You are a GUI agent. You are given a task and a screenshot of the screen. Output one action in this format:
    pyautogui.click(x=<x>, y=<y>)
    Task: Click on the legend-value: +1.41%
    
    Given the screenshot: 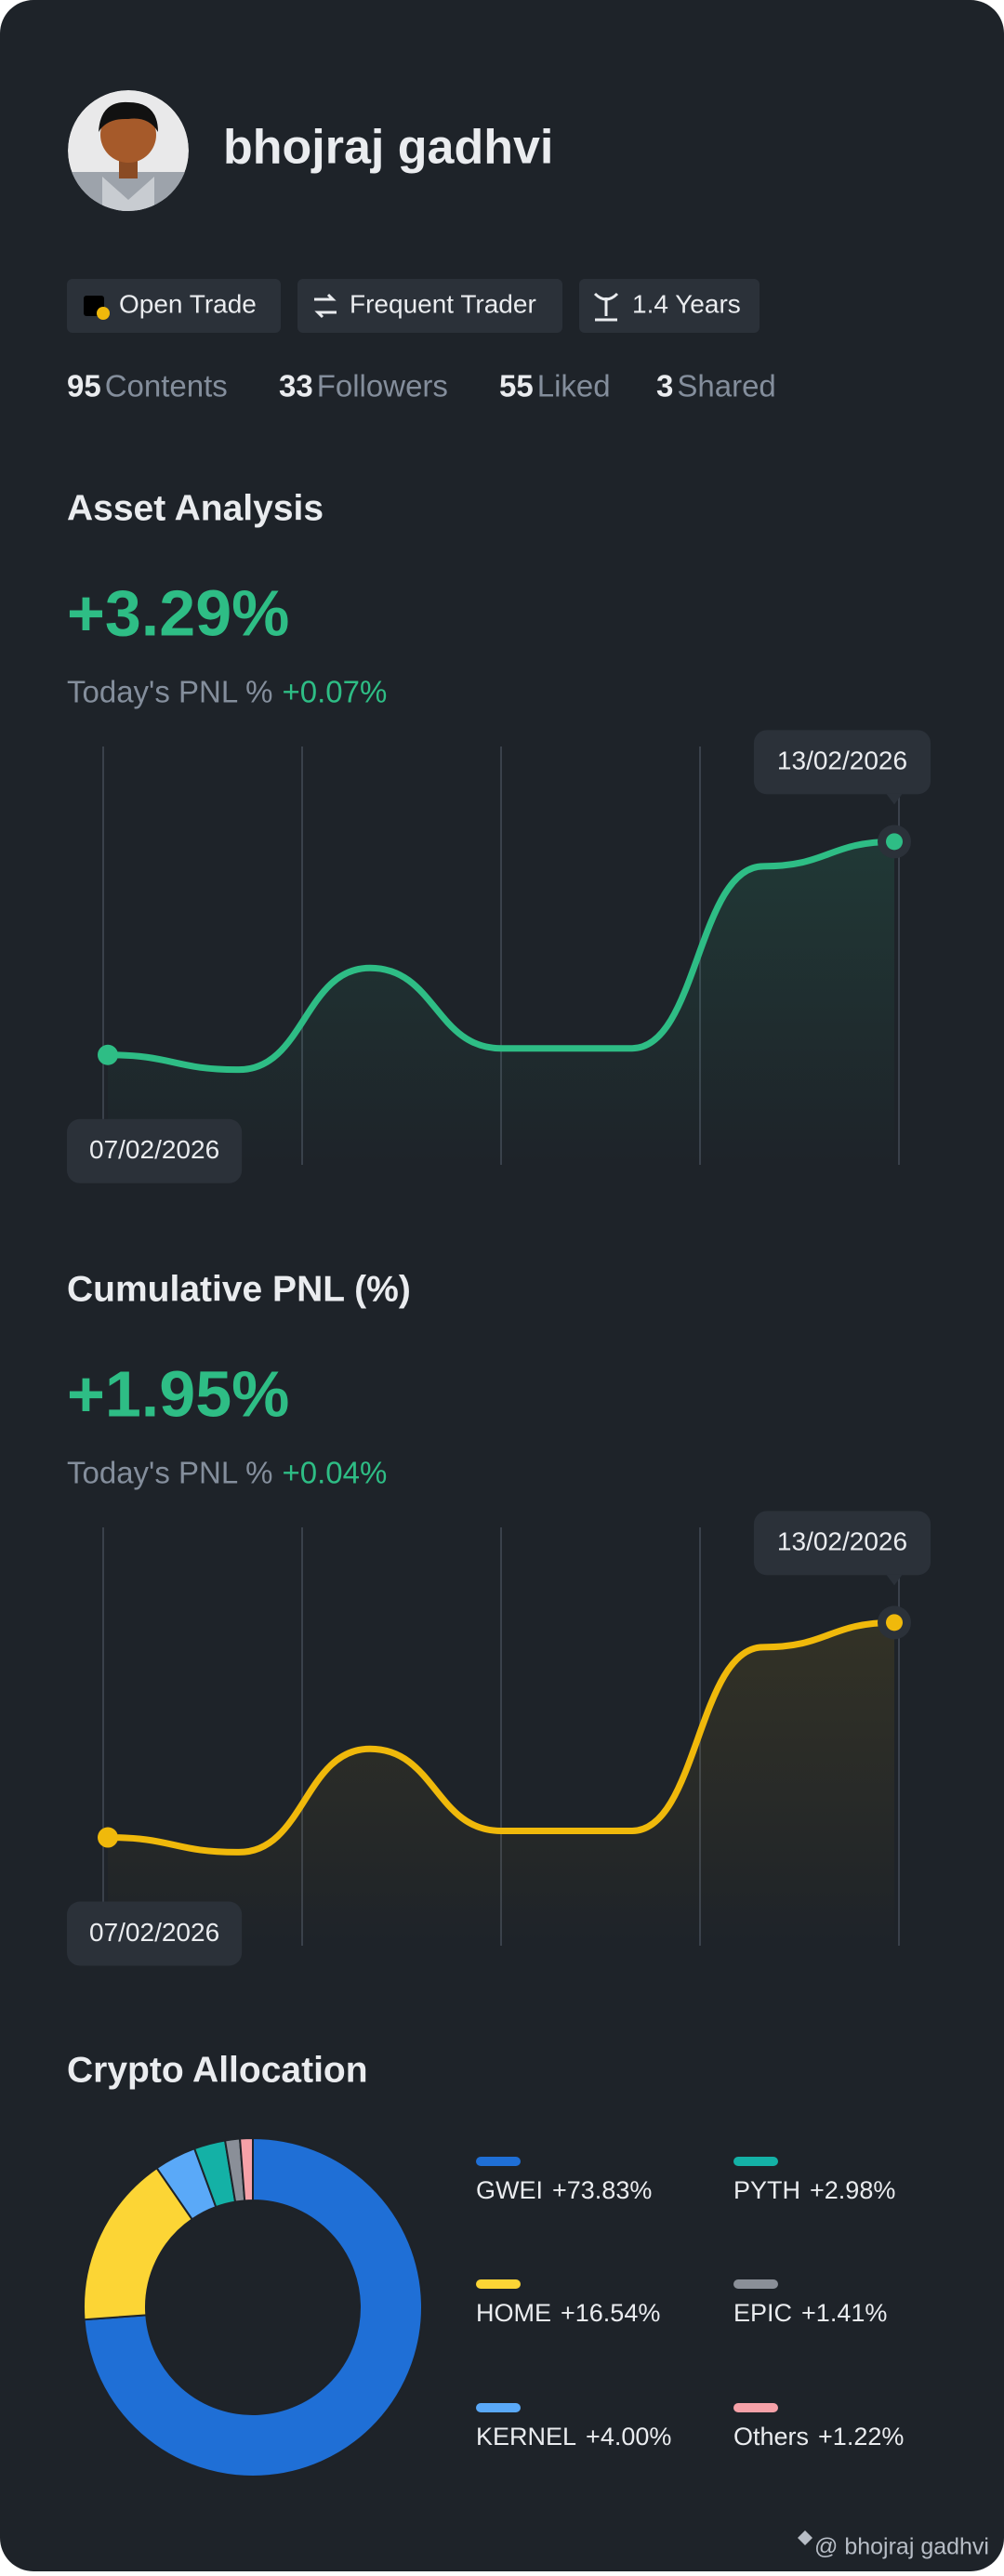 What is the action you would take?
    pyautogui.click(x=844, y=2313)
    